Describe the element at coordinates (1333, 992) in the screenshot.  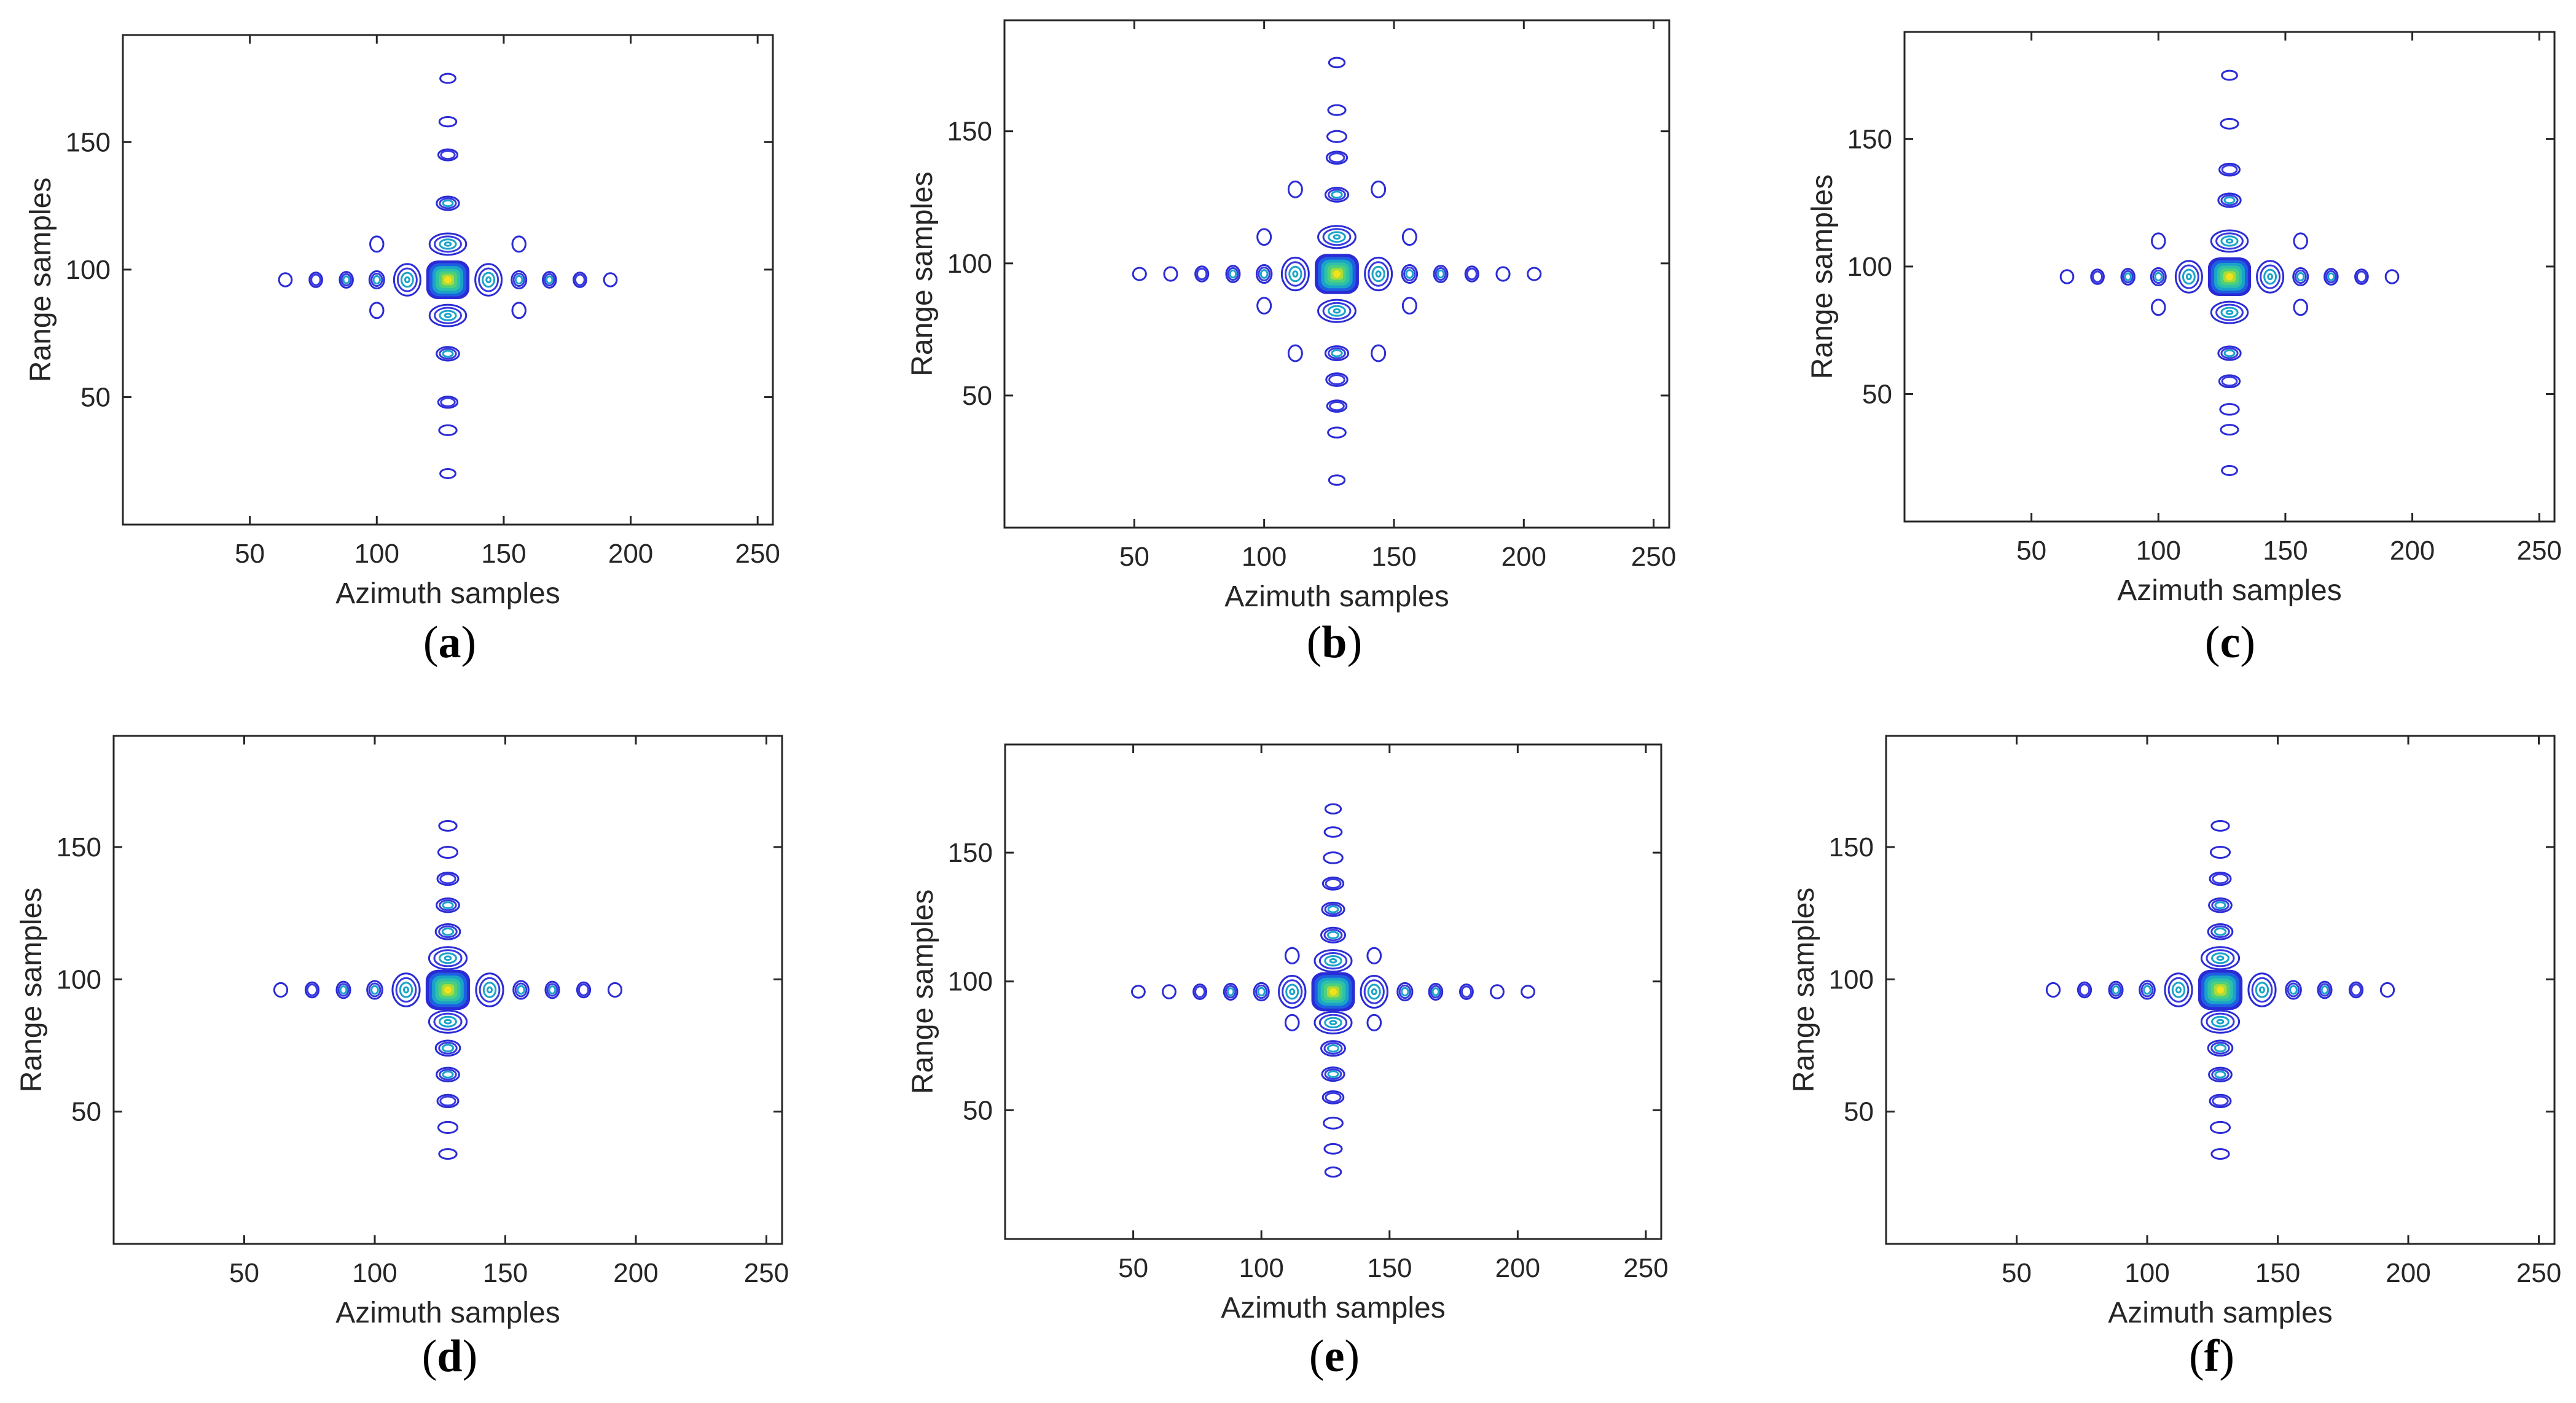
I see `main-lobe` at that location.